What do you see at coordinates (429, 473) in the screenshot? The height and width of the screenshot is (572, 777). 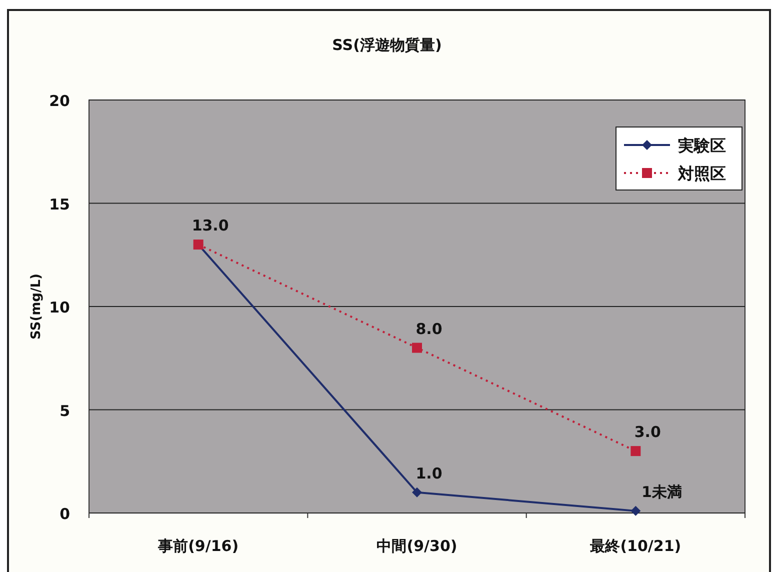 I see `data-label: 1.0` at bounding box center [429, 473].